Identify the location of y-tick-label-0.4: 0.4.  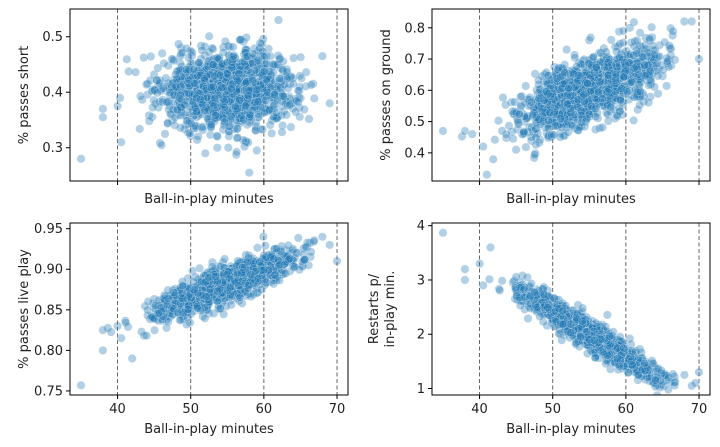
(52, 93).